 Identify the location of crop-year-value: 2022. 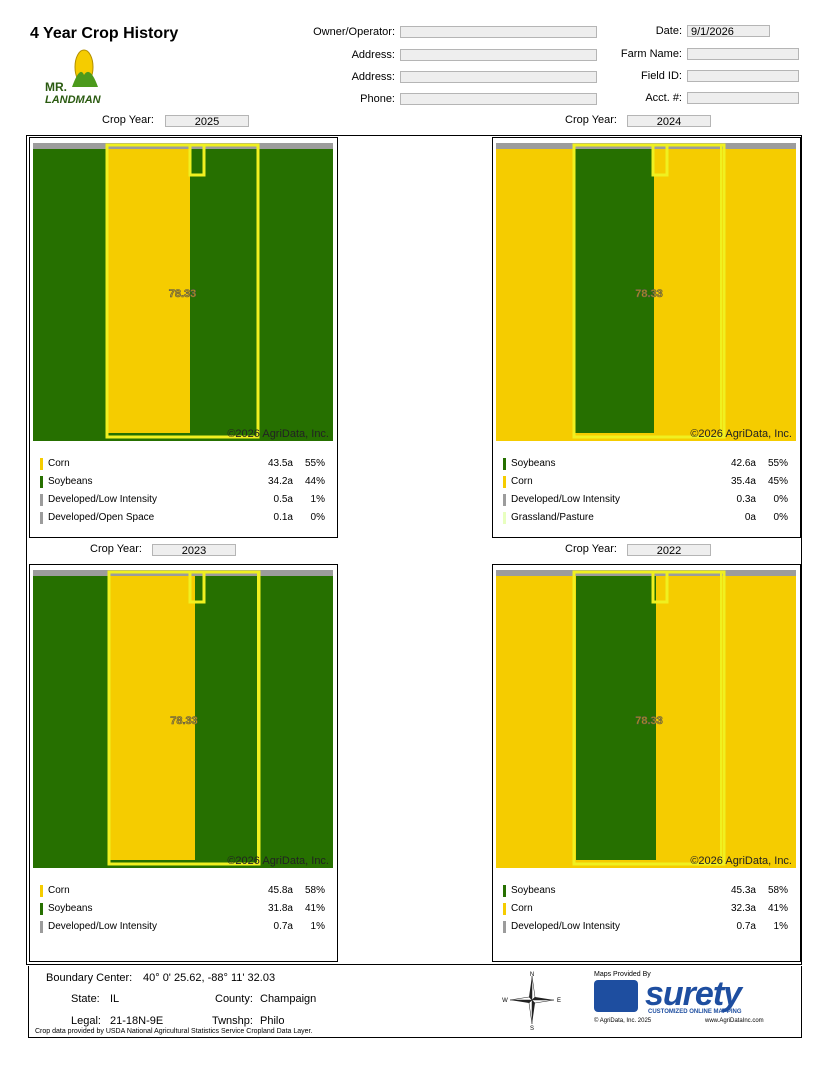
(669, 550).